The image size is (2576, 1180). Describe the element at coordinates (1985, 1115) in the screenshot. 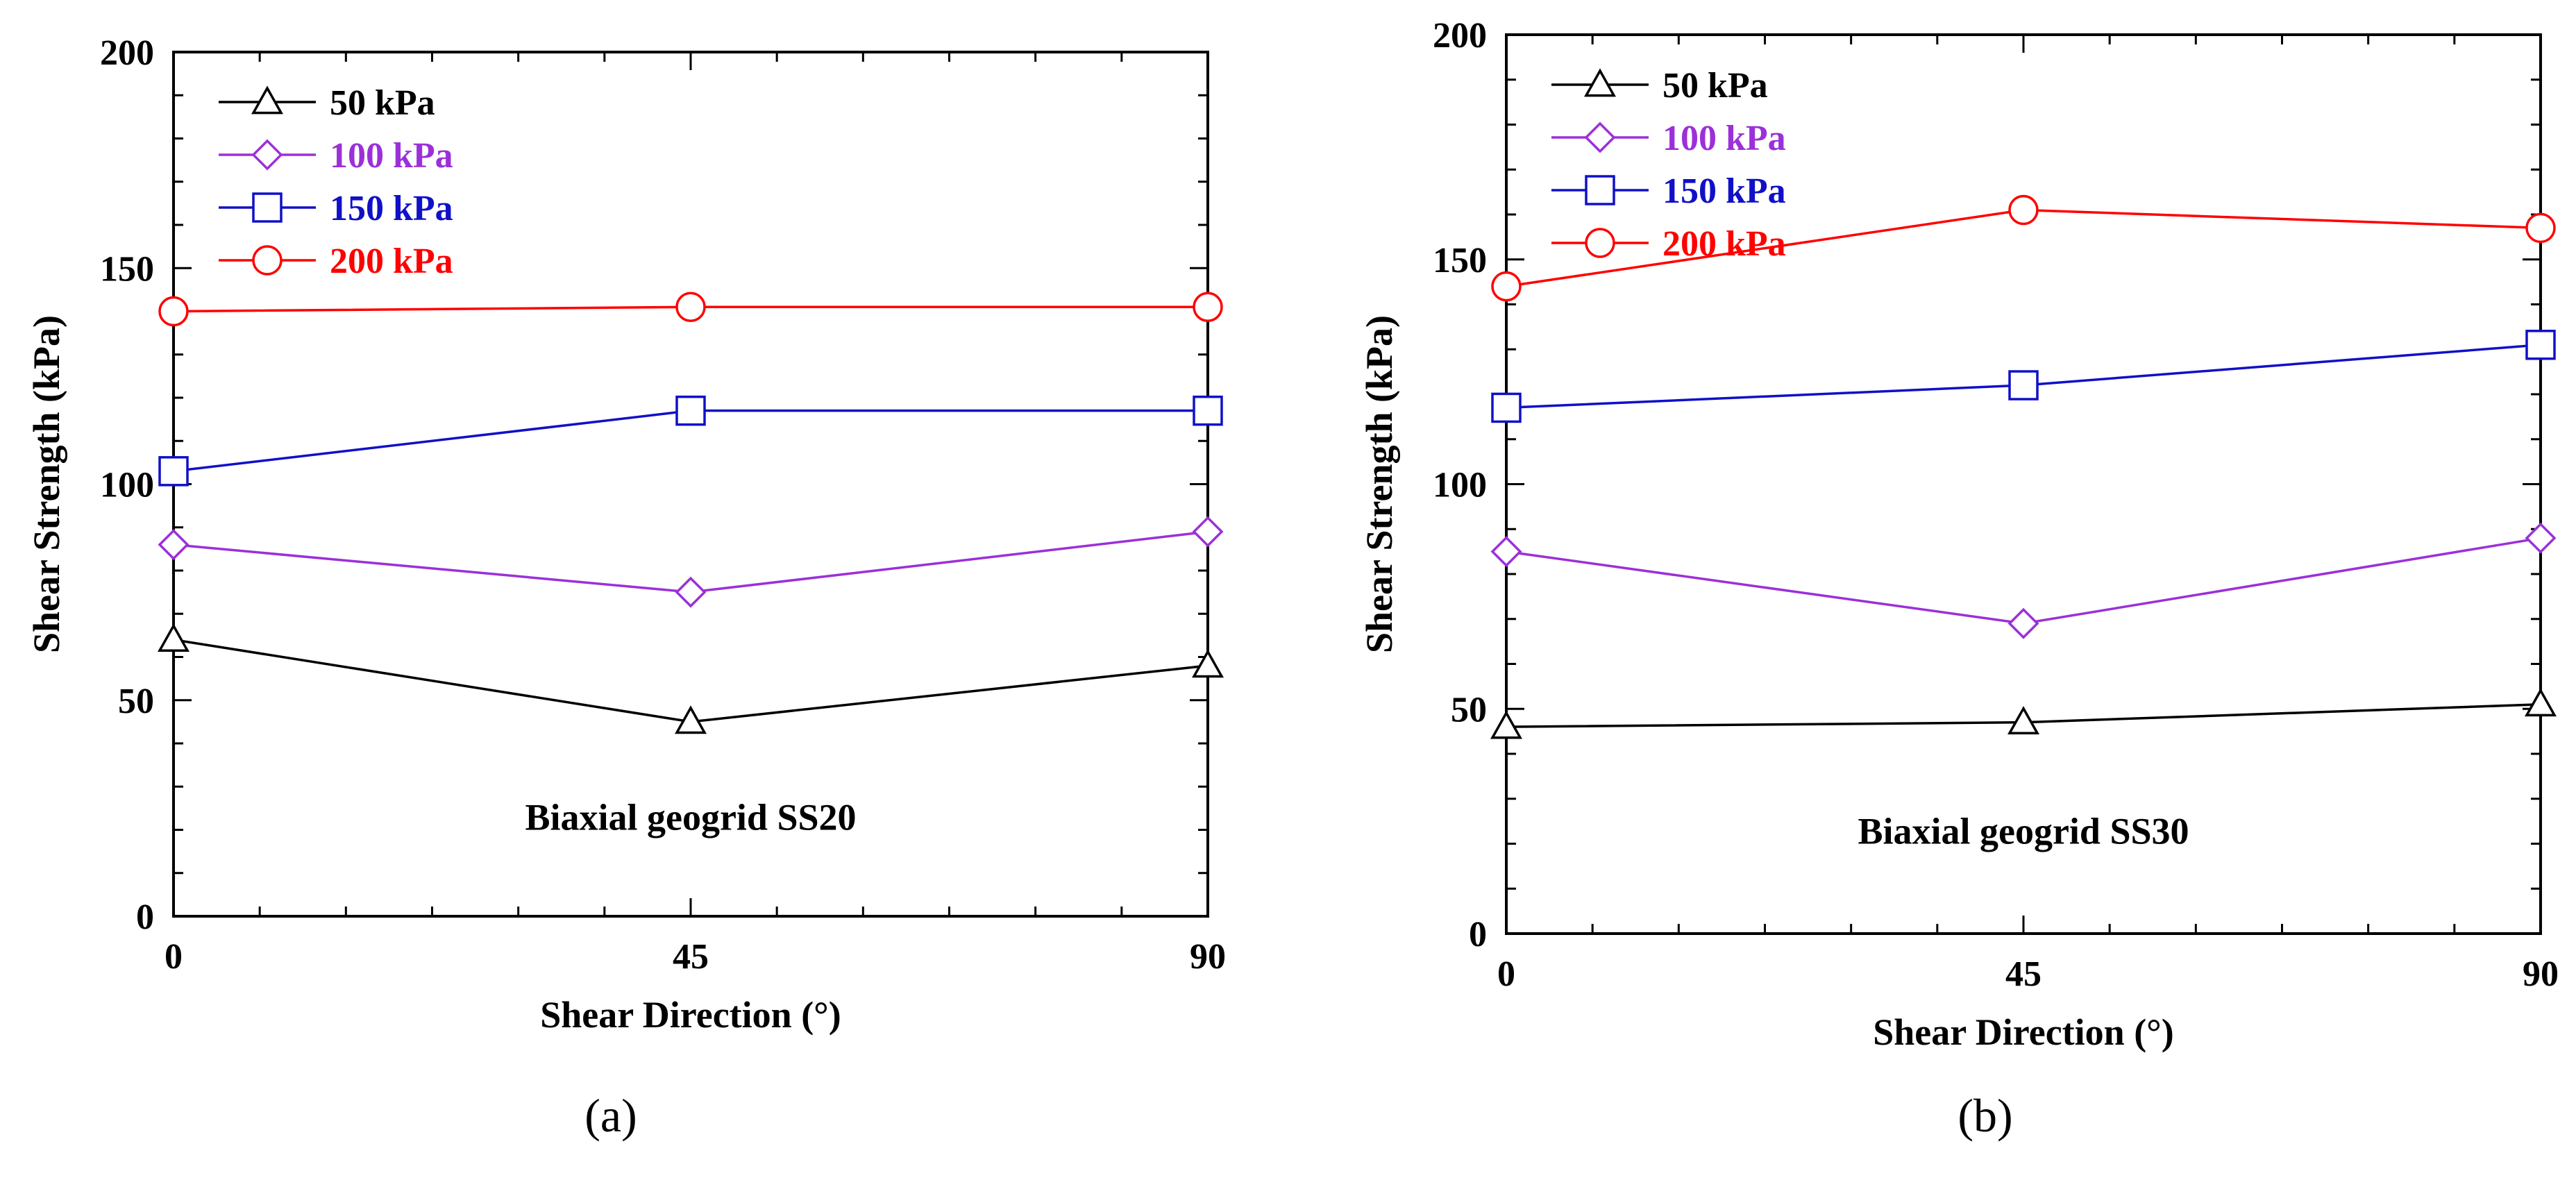

I see `panel-caption: (b)` at that location.